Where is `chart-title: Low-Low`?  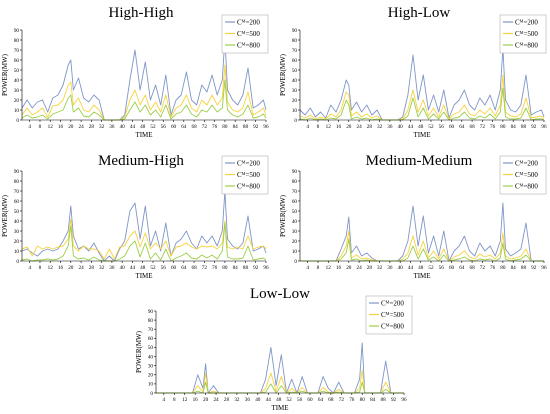 chart-title: Low-Low is located at coordinates (280, 294).